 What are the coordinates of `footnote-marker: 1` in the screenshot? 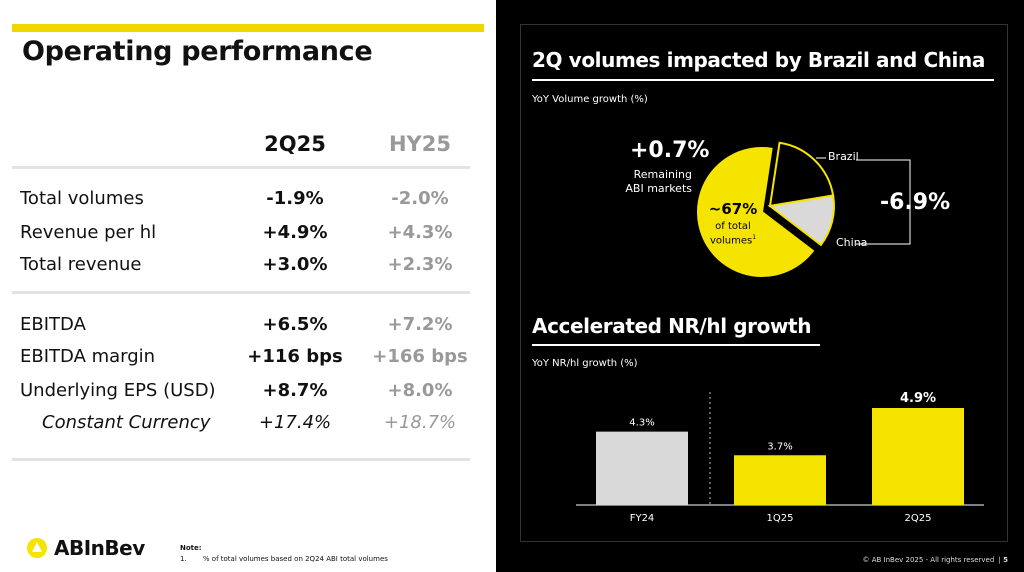 It's located at (754, 237).